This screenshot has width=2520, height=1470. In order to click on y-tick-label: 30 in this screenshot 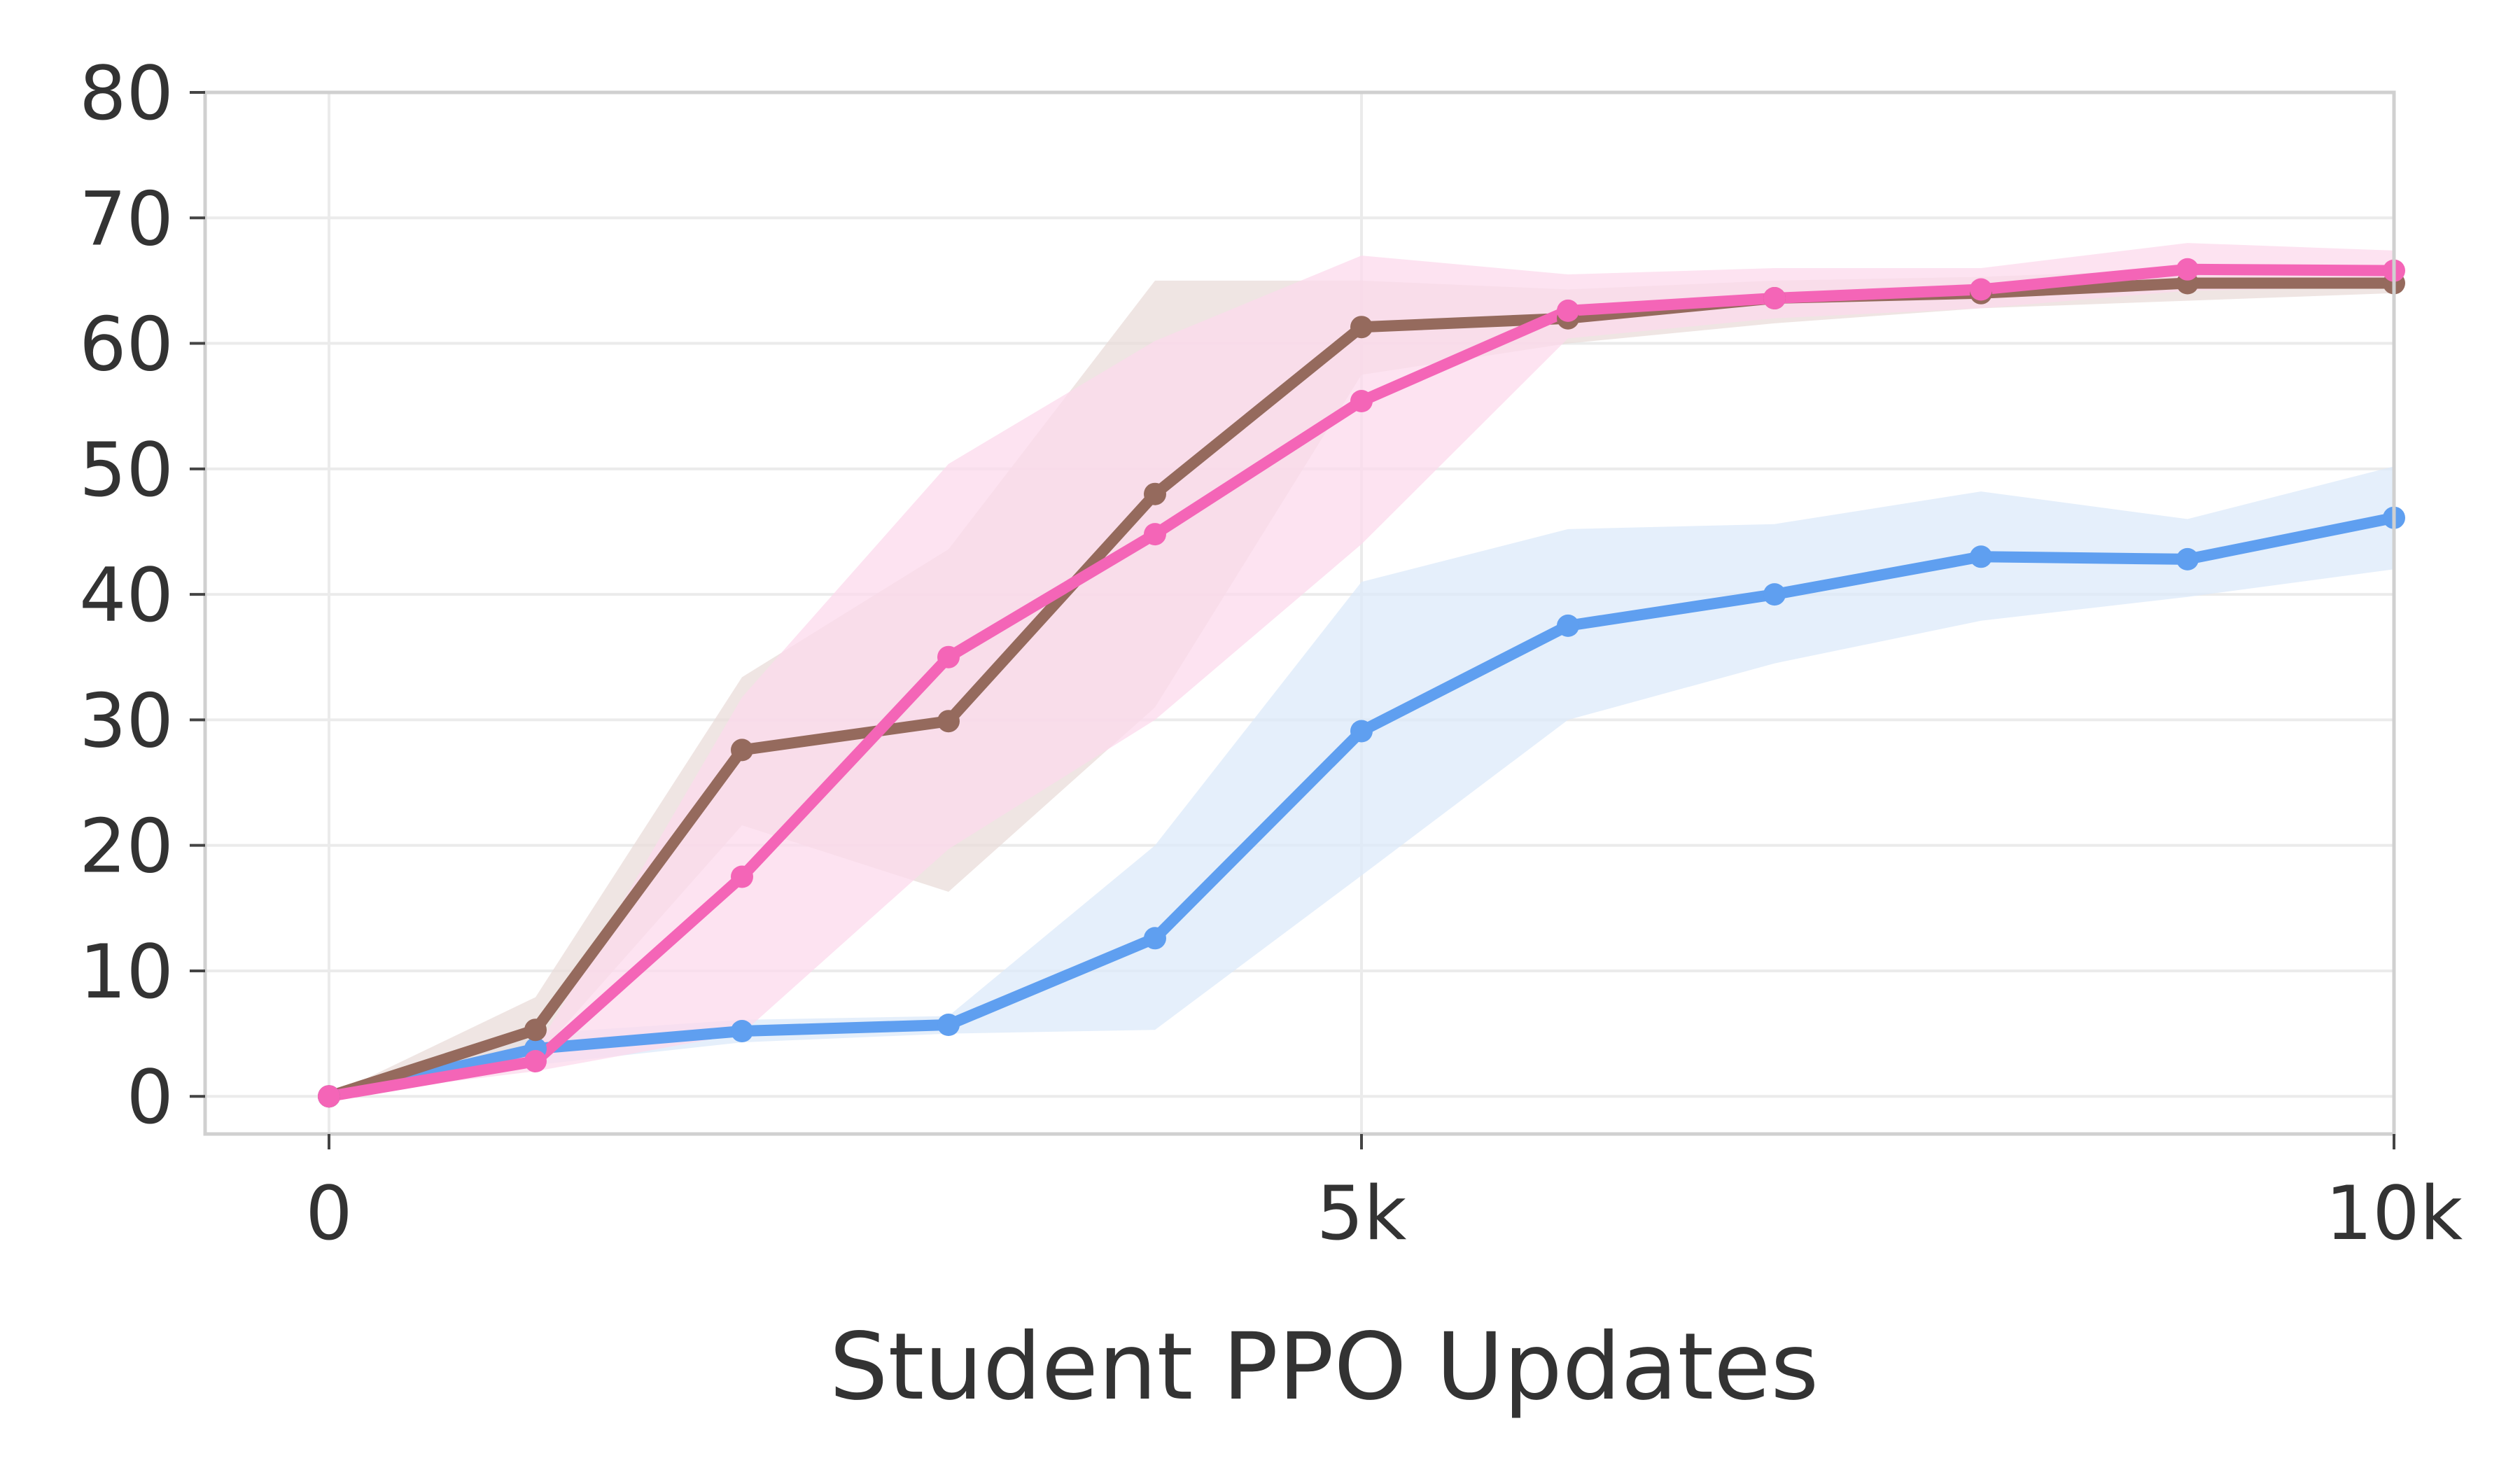, I will do `click(126, 721)`.